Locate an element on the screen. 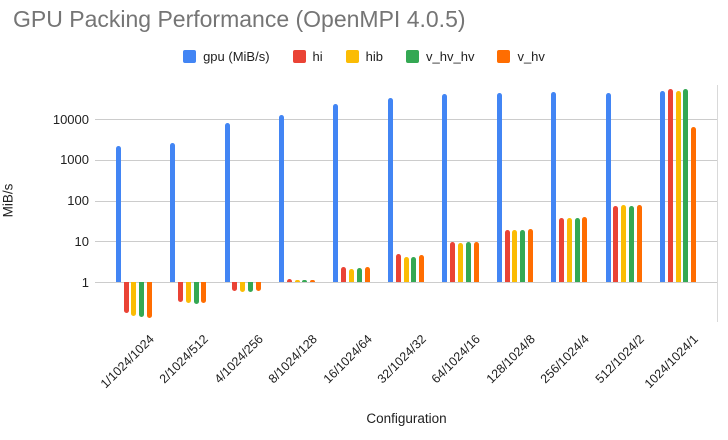 The width and height of the screenshot is (728, 440). y-tick-label: 10 is located at coordinates (81, 241).